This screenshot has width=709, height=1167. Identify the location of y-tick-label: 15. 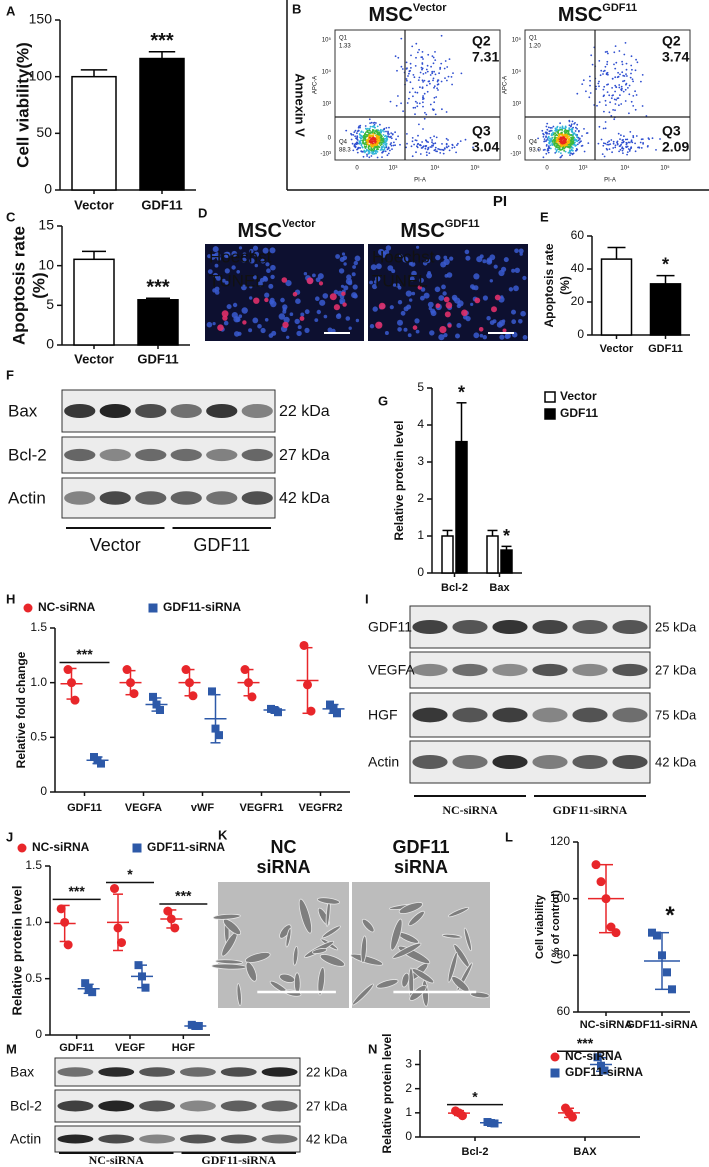
(46, 225).